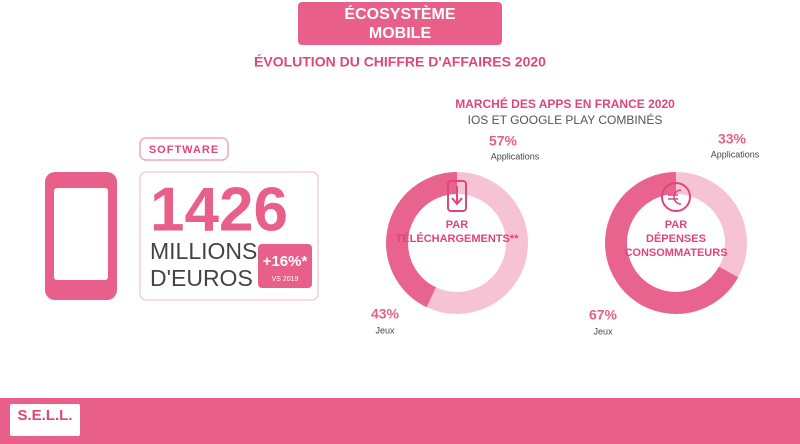 Image resolution: width=800 pixels, height=444 pixels. What do you see at coordinates (565, 103) in the screenshot?
I see `market-title: MARCHÉ DES APPS EN FRANCE 2020` at bounding box center [565, 103].